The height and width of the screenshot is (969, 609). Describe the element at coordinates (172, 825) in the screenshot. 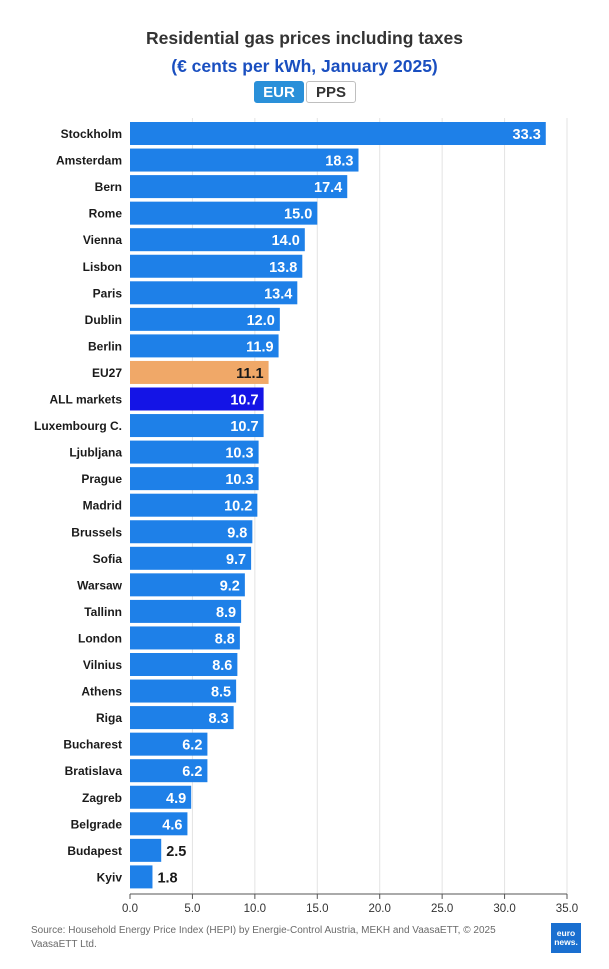

I see `value-label: 4.6` at that location.